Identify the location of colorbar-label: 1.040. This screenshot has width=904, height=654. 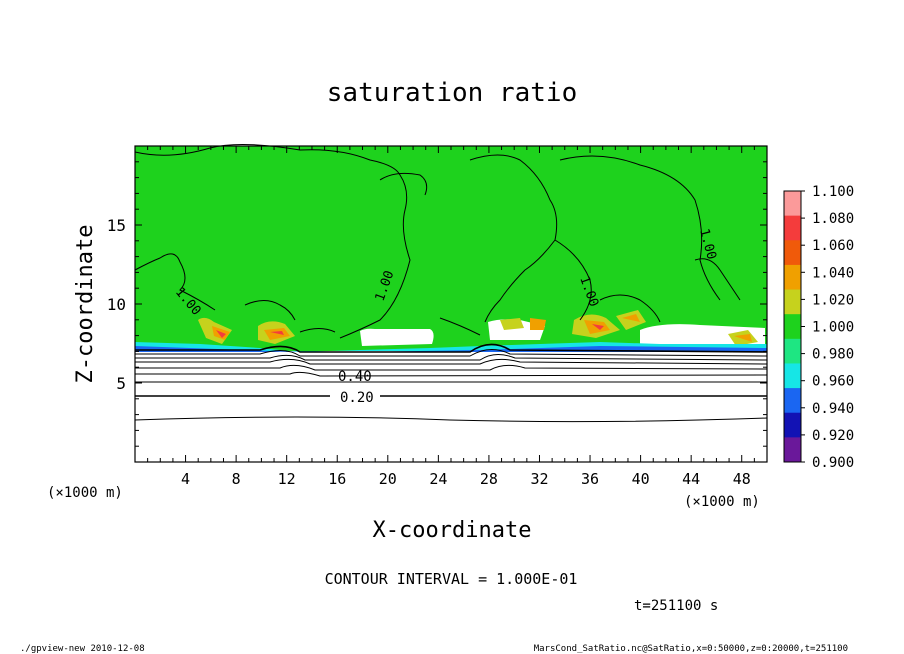
(833, 273).